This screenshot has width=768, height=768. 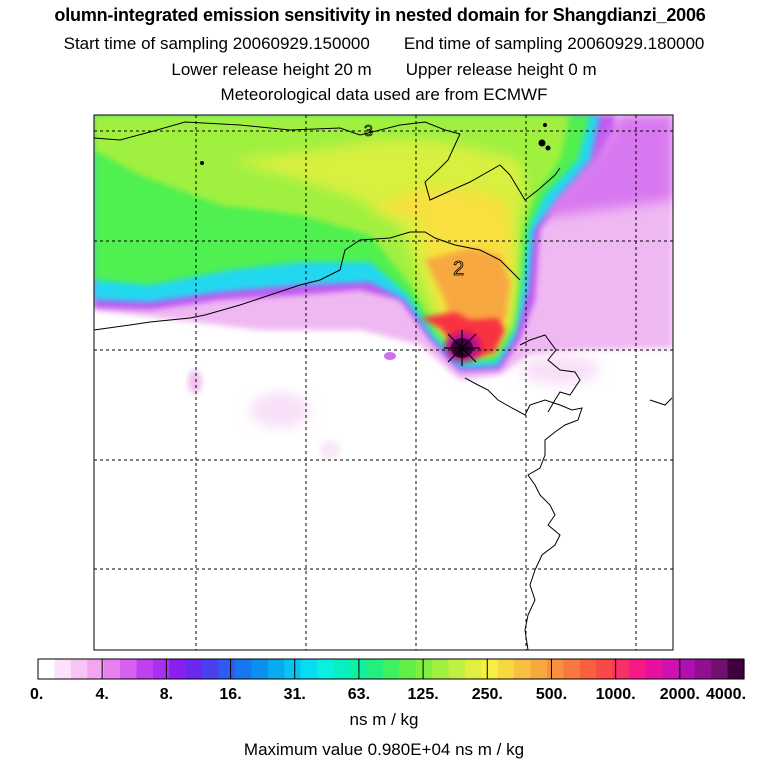 I want to click on colorbar-tick-label: 4000., so click(x=726, y=694).